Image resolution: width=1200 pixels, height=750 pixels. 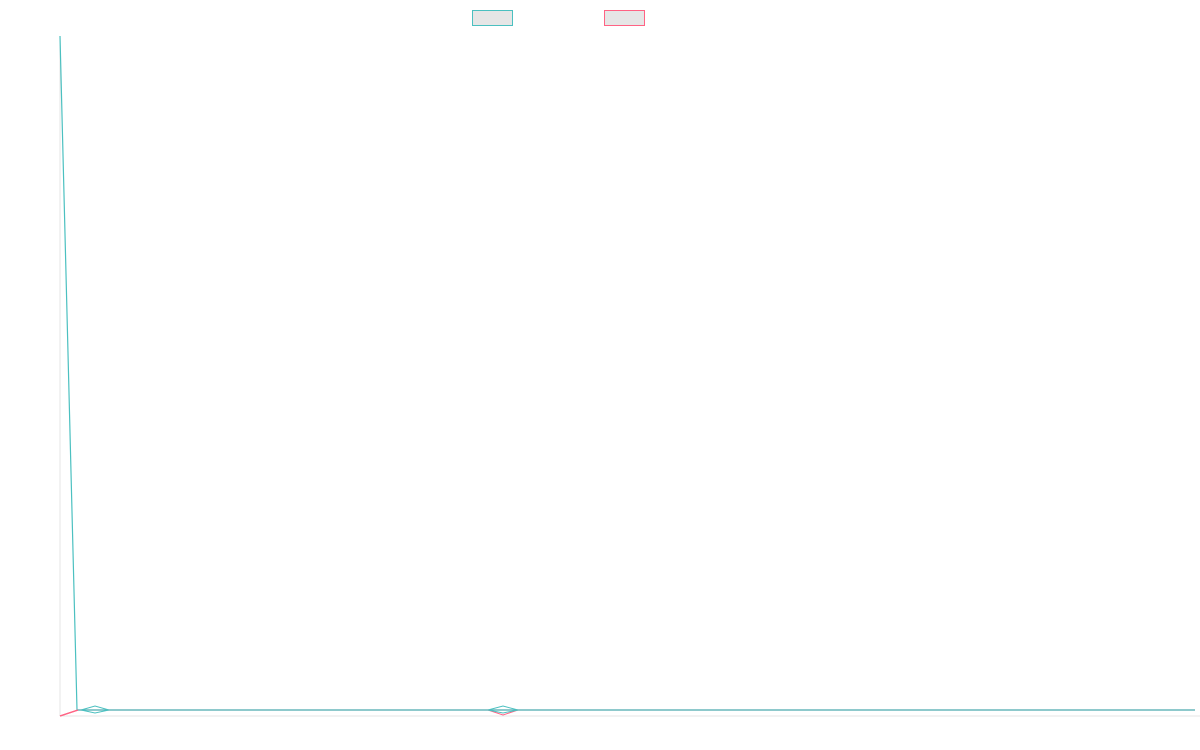 I want to click on legend, so click(x=558, y=18).